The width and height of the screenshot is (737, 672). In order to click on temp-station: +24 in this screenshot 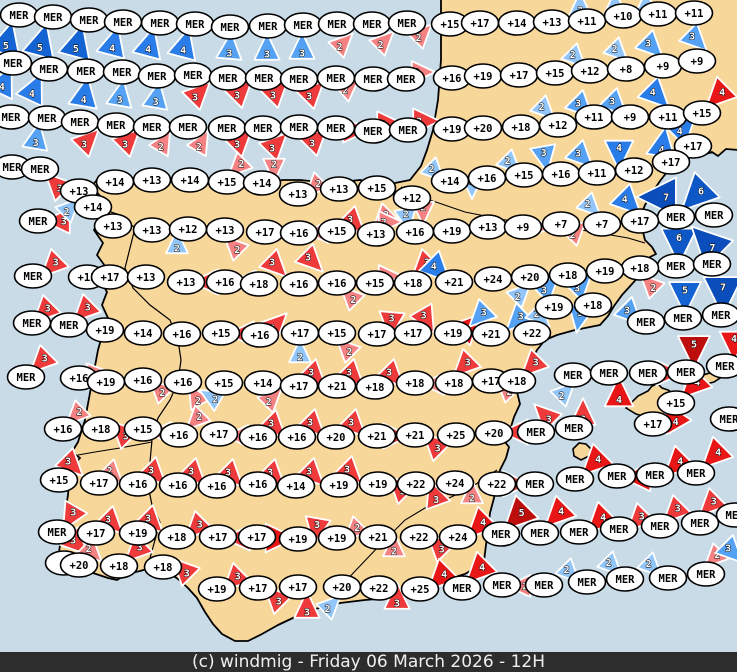, I will do `click(455, 483)`.